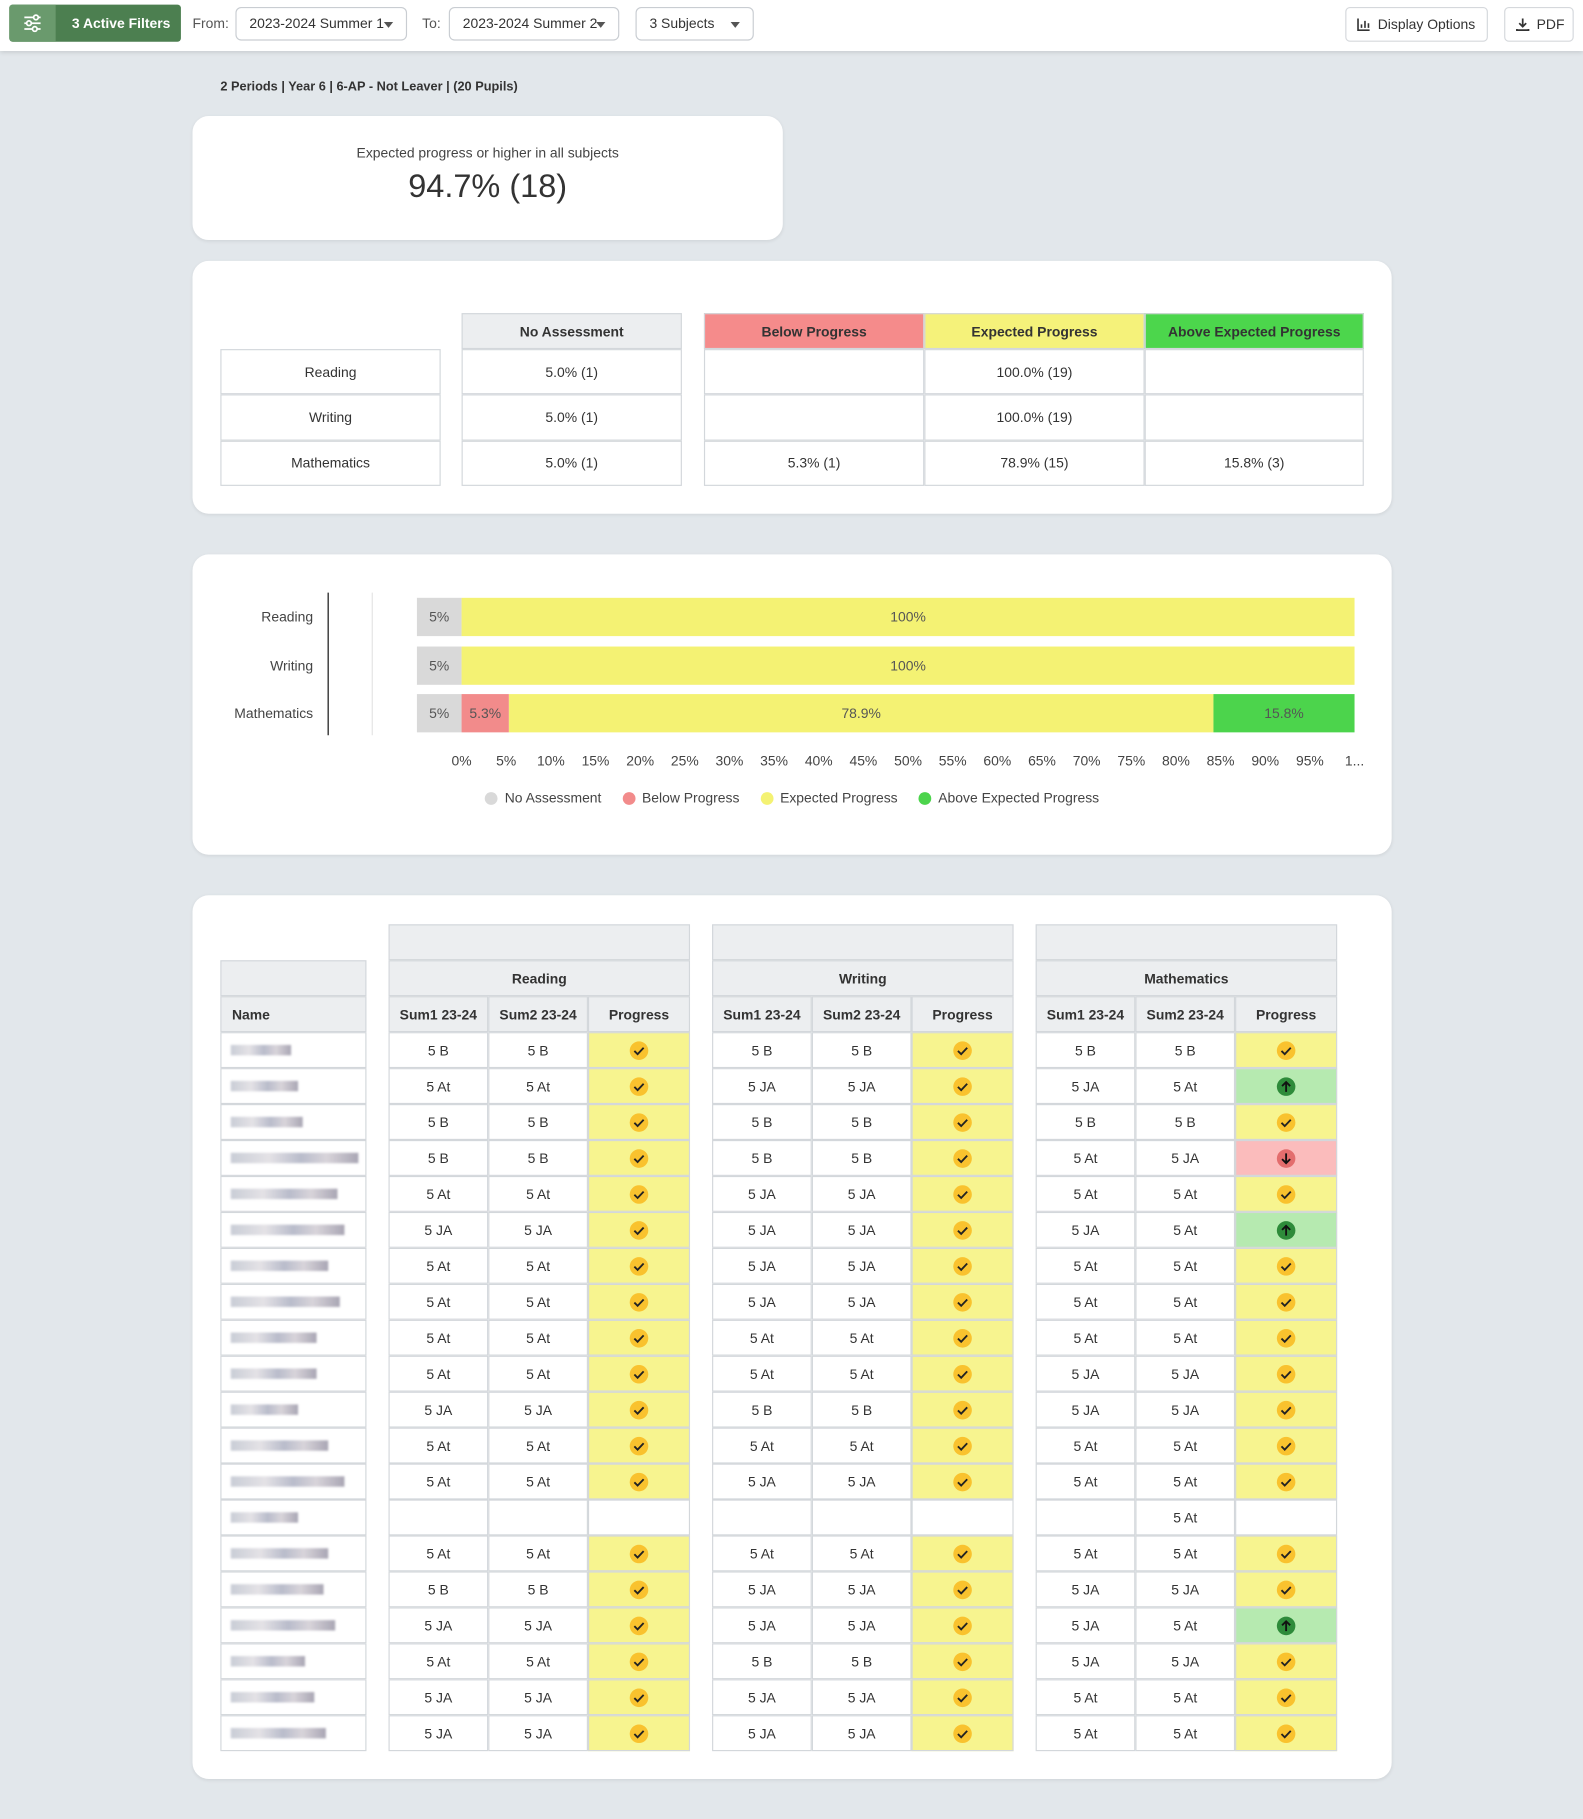  Describe the element at coordinates (95, 23) in the screenshot. I see `filters-button: 3 Active Filters` at that location.